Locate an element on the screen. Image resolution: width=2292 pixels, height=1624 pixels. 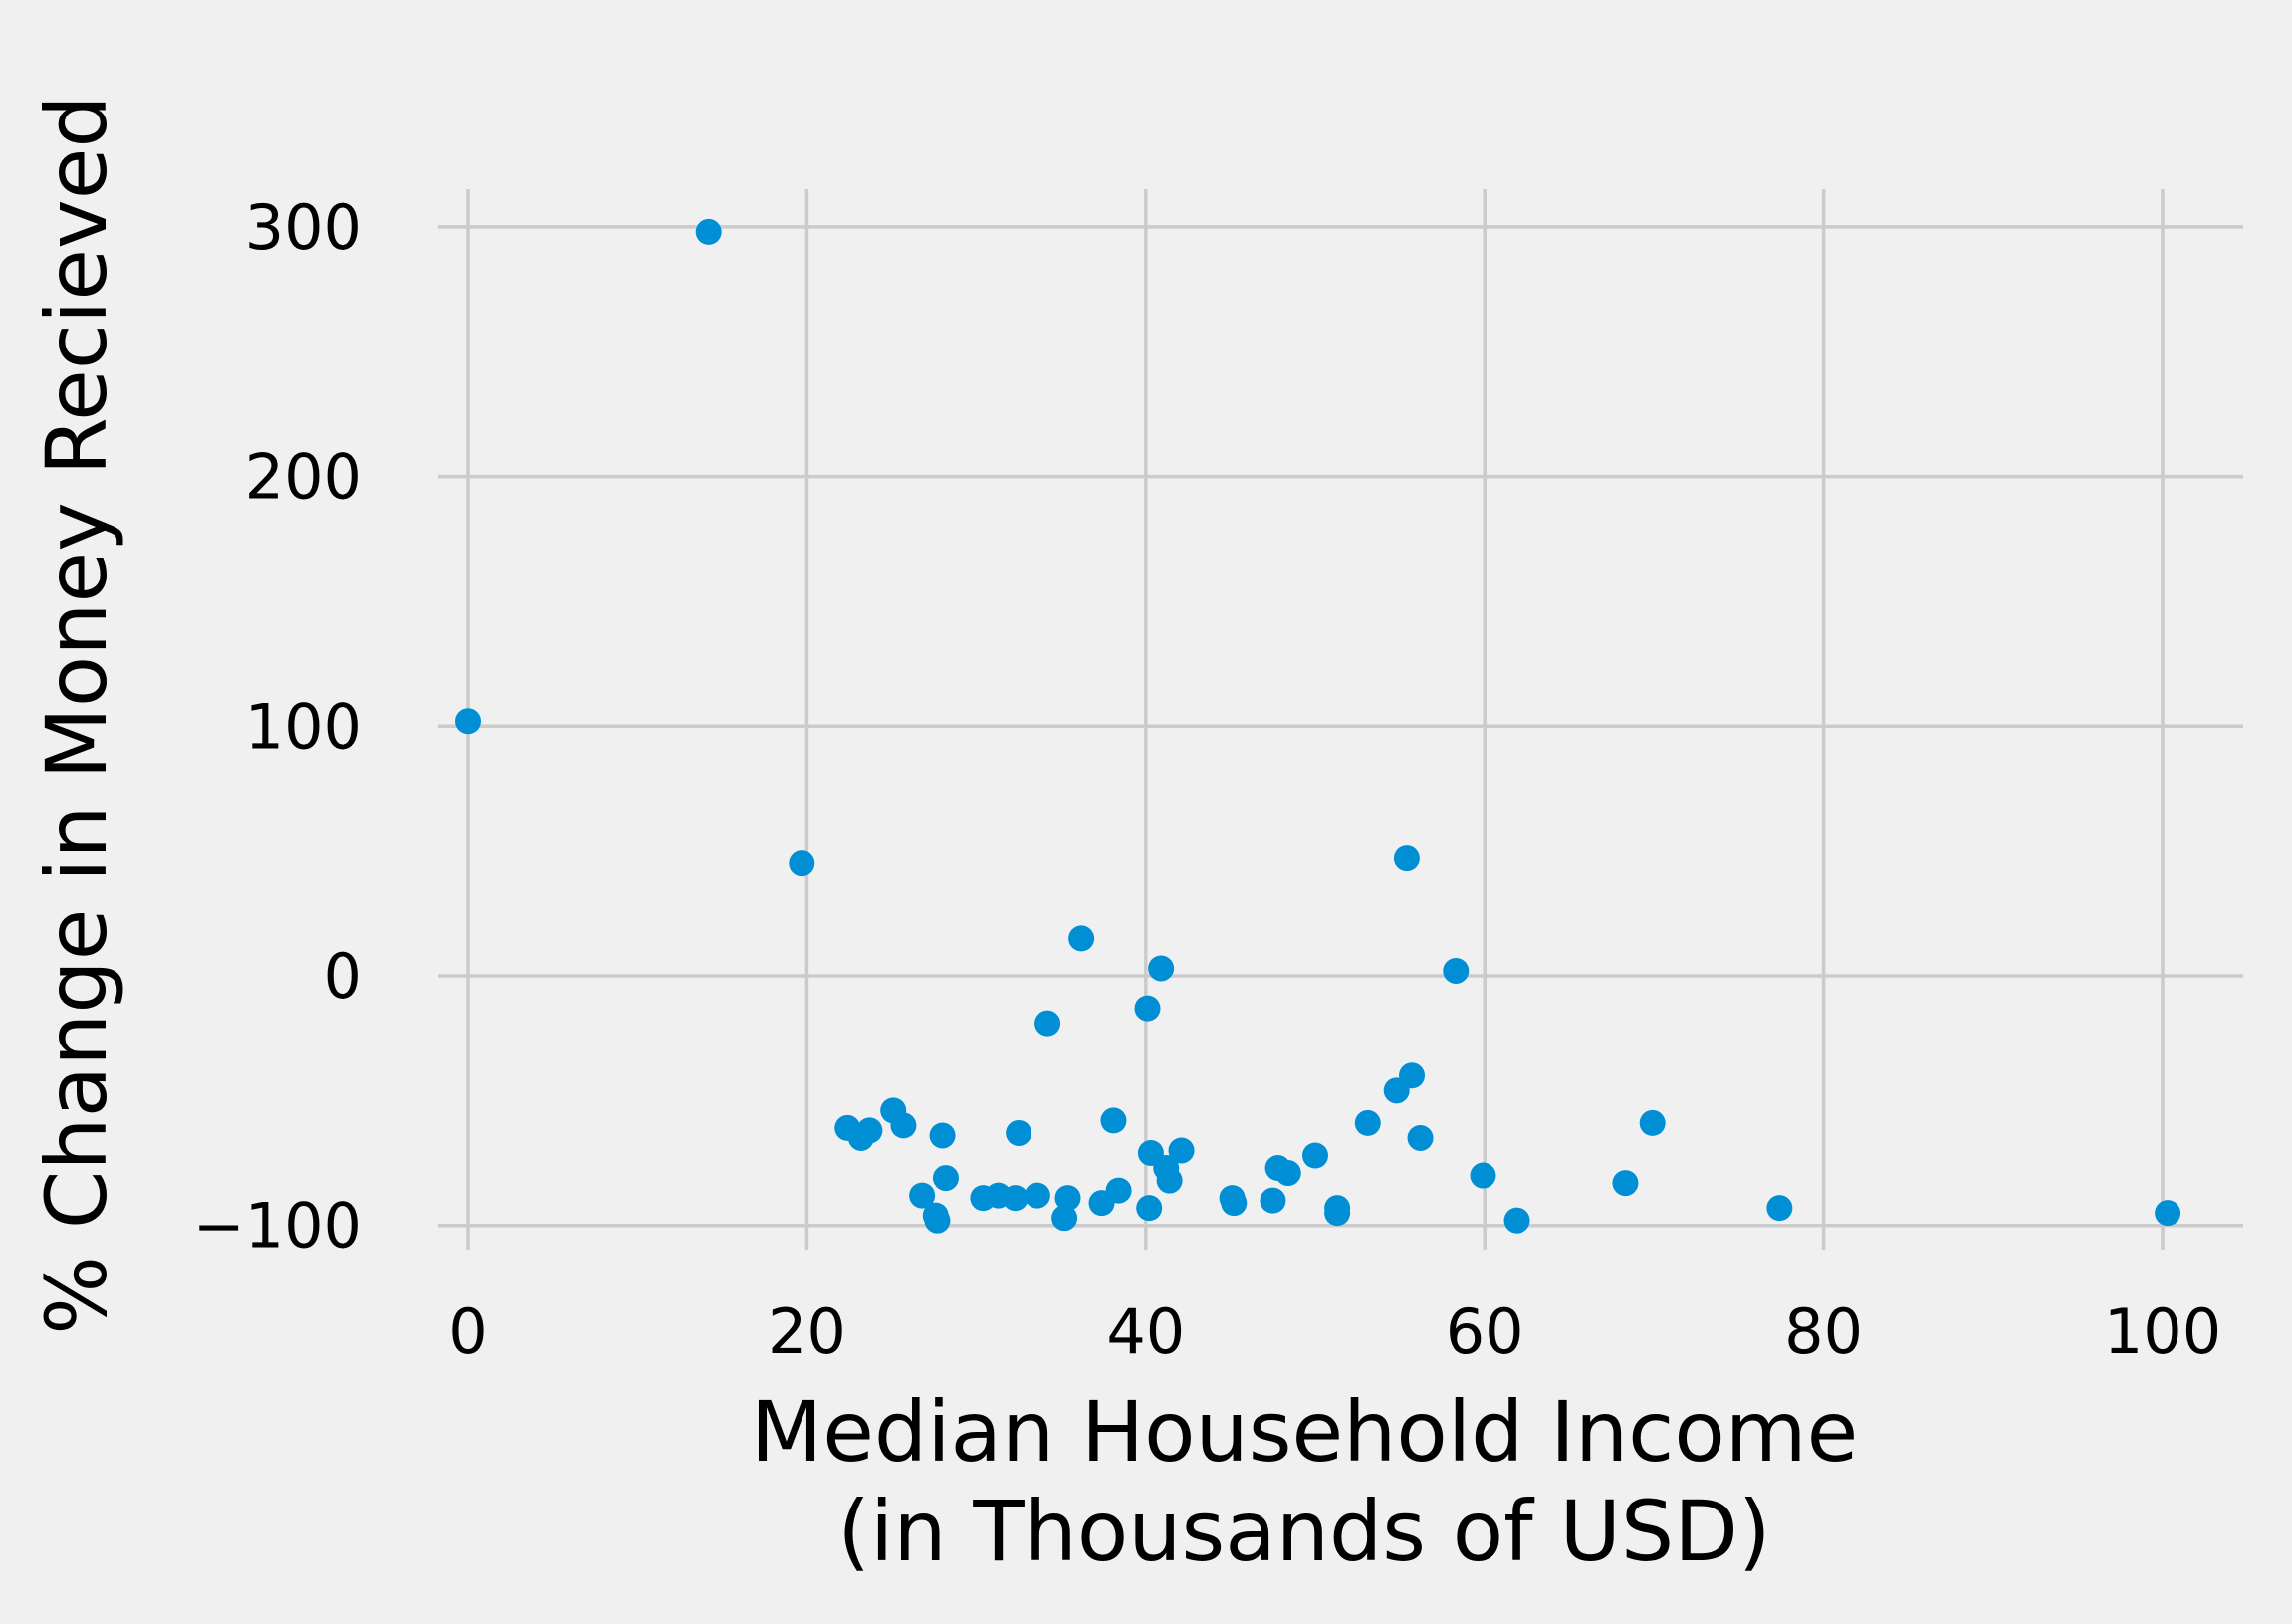
x-tick-label: 100 is located at coordinates (2162, 1332).